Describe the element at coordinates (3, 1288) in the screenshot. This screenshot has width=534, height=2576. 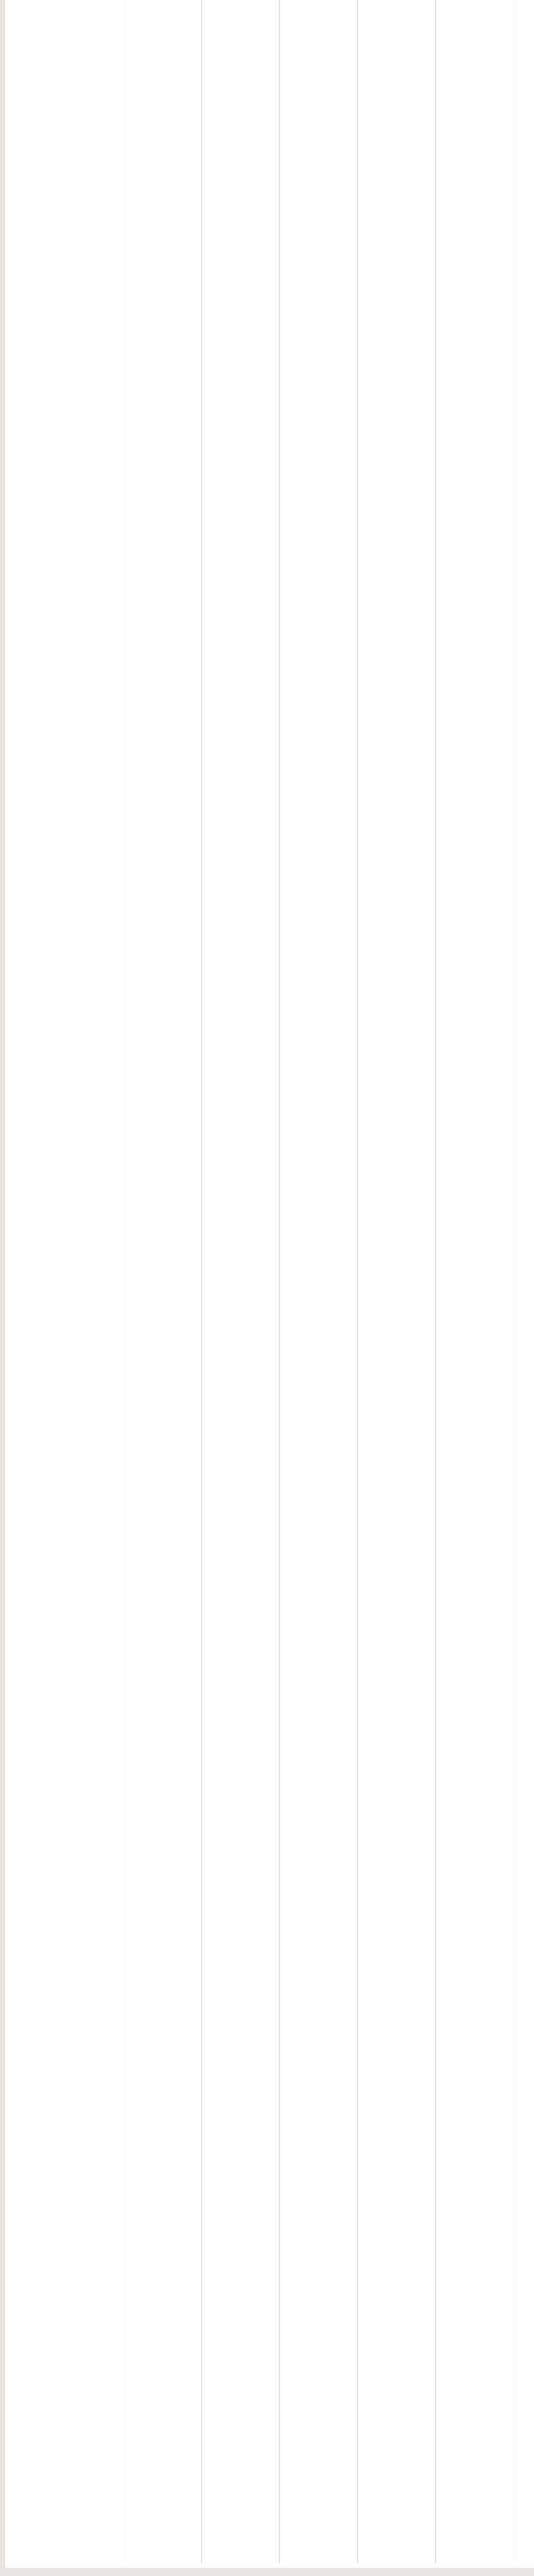
I see `window-left-edge` at that location.